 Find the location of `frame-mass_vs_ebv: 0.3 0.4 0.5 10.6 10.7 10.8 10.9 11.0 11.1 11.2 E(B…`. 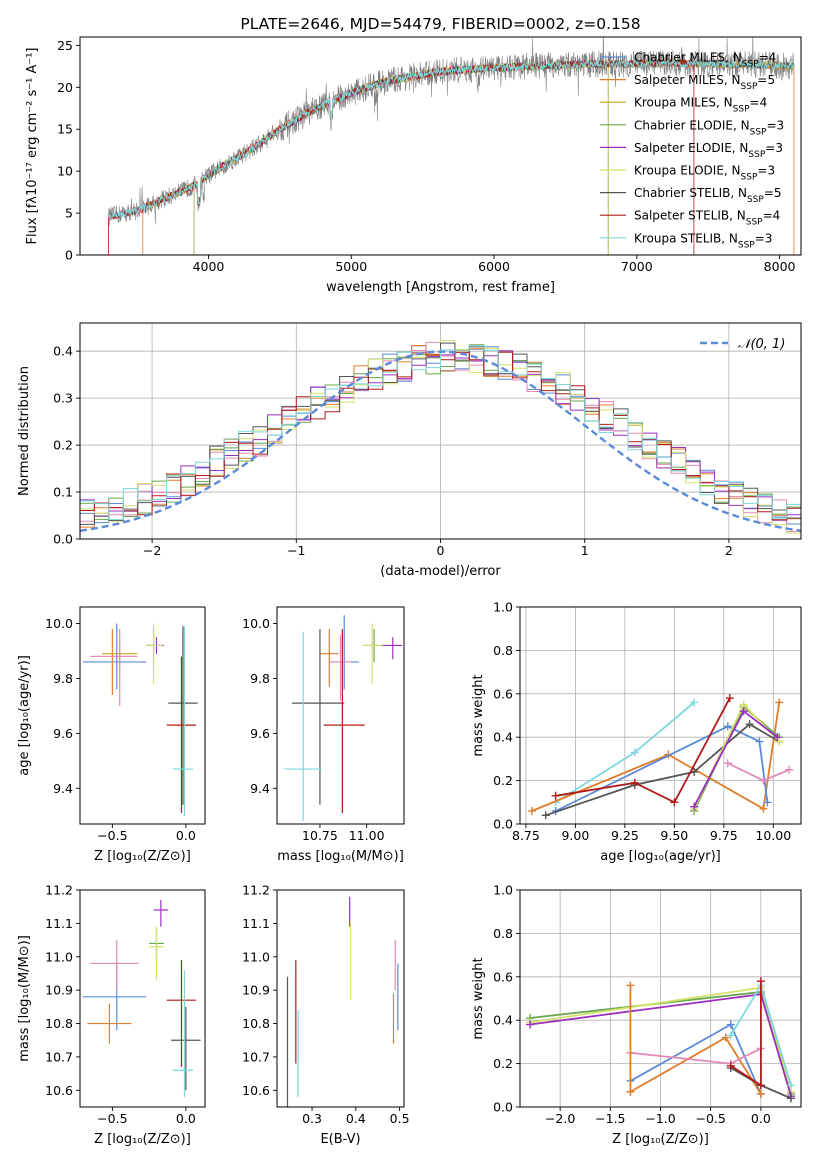

frame-mass_vs_ebv: 0.3 0.4 0.5 10.6 10.7 10.8 10.9 11.0 11.1 11.2 E(B… is located at coordinates (325, 1015).